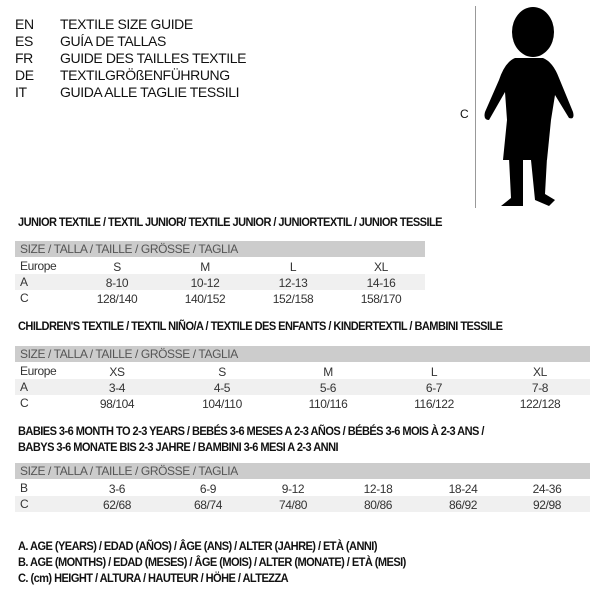 This screenshot has height=600, width=600. What do you see at coordinates (24, 75) in the screenshot?
I see `language-code: DE` at bounding box center [24, 75].